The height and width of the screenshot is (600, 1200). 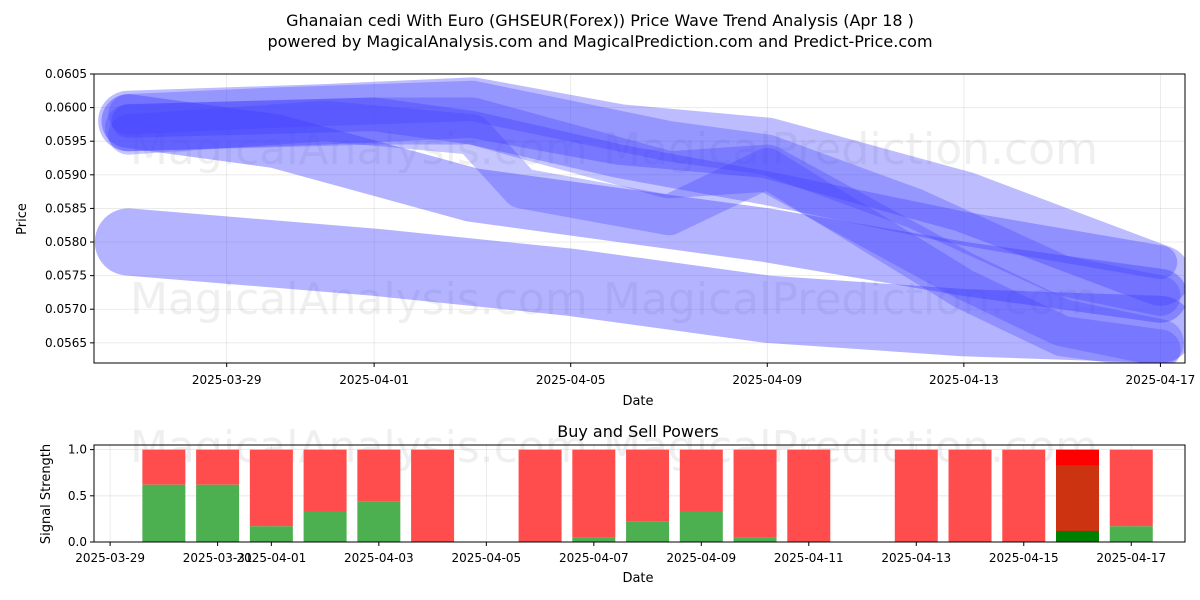 What do you see at coordinates (1131, 558) in the screenshot?
I see `bottom-x-tick-label: 2025-04-17` at bounding box center [1131, 558].